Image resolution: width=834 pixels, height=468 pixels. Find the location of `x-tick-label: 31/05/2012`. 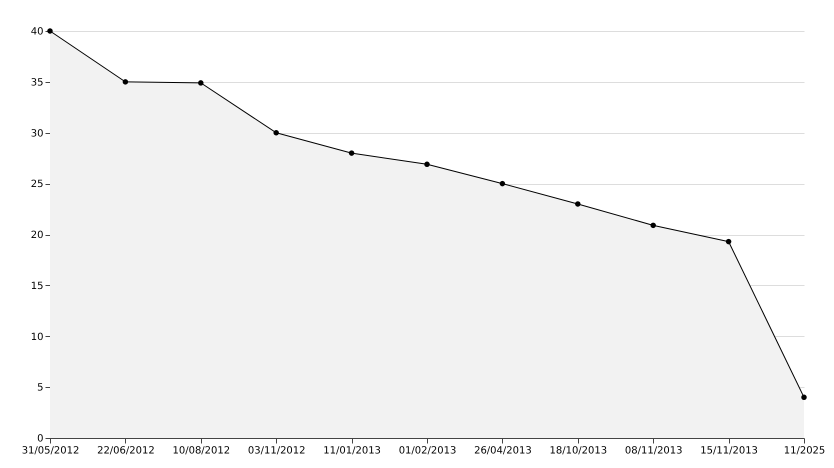

x-tick-label: 31/05/2012 is located at coordinates (51, 451).